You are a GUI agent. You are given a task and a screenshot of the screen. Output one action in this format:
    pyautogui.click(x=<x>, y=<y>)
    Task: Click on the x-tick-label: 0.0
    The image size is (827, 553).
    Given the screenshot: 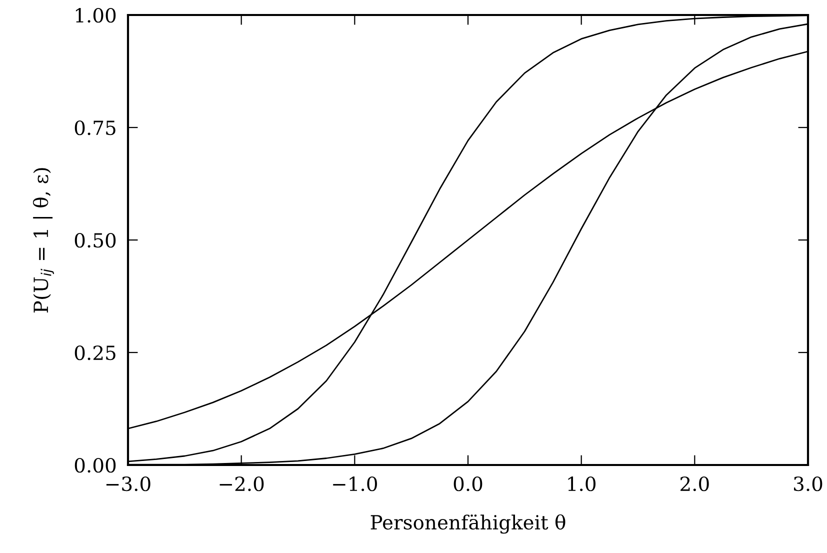 What is the action you would take?
    pyautogui.click(x=468, y=484)
    